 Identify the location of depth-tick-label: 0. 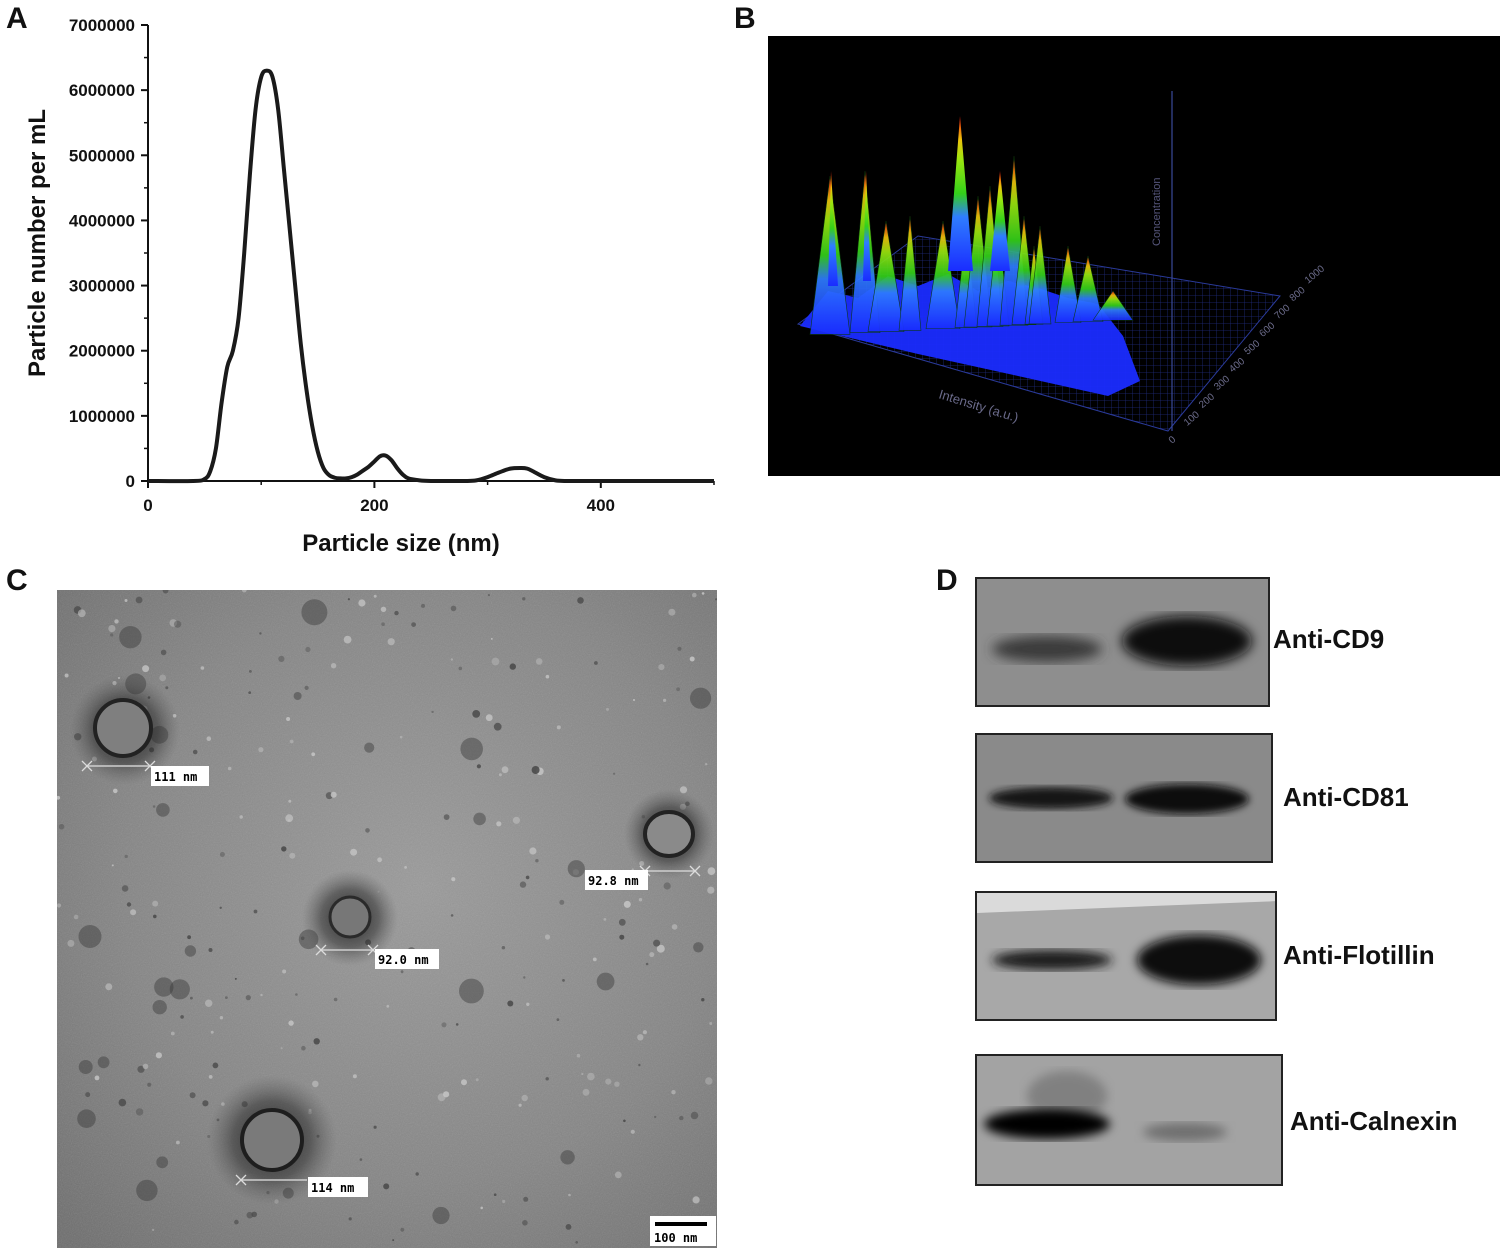
(1173, 440).